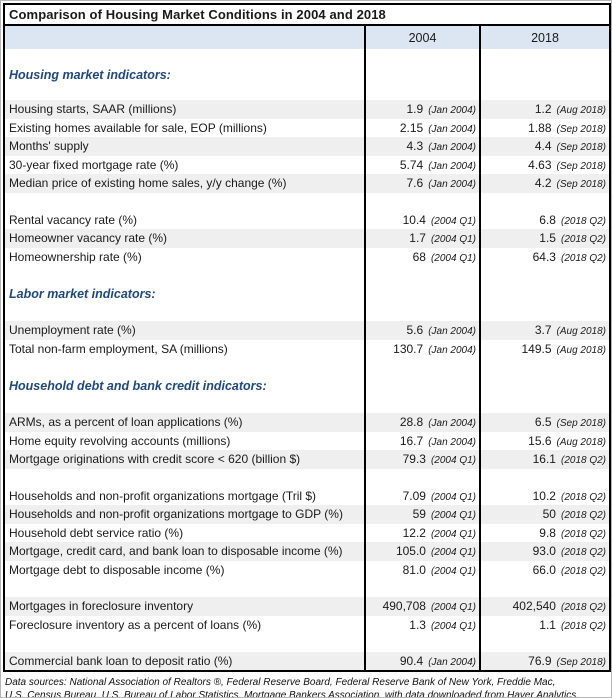 This screenshot has width=612, height=698. I want to click on empty-2004-cell, so click(422, 74).